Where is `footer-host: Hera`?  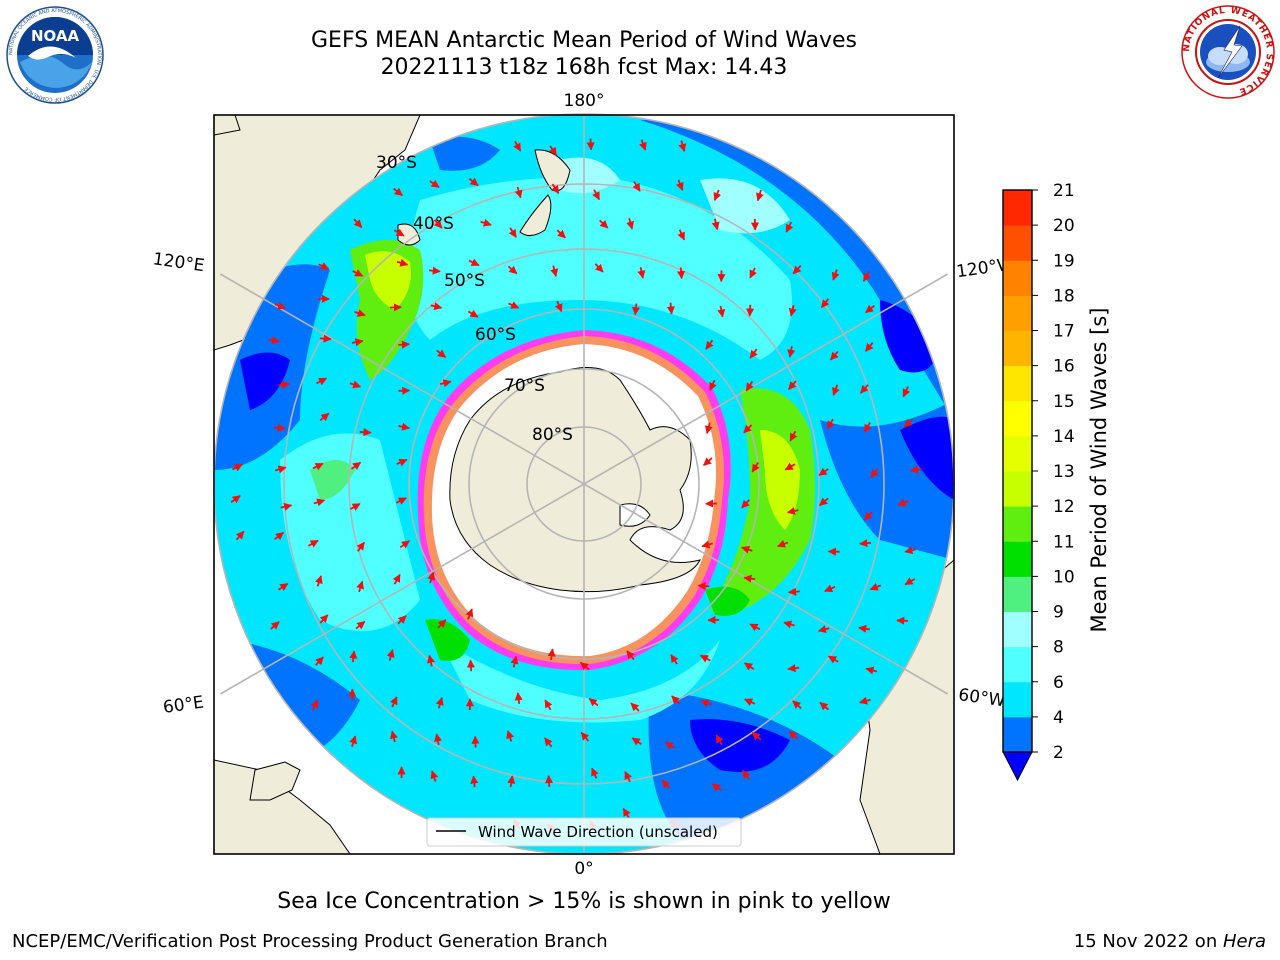
footer-host: Hera is located at coordinates (1244, 941).